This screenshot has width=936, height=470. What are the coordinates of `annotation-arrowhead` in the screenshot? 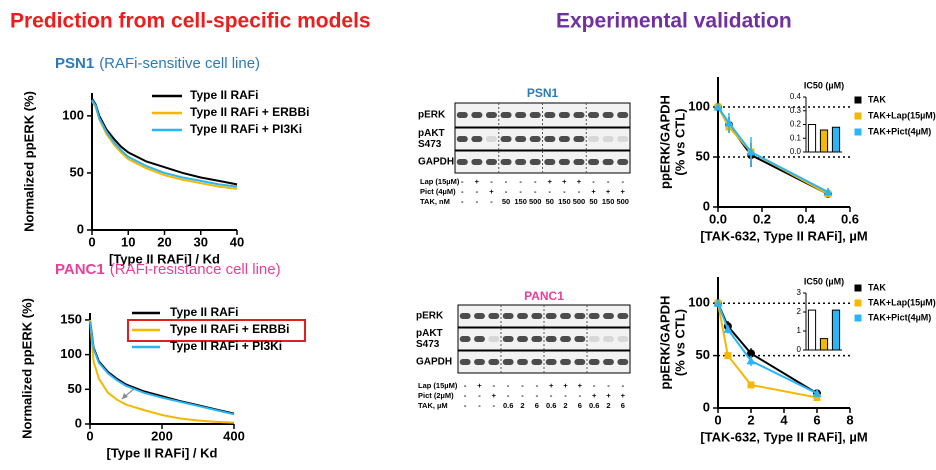 It's located at (125, 396).